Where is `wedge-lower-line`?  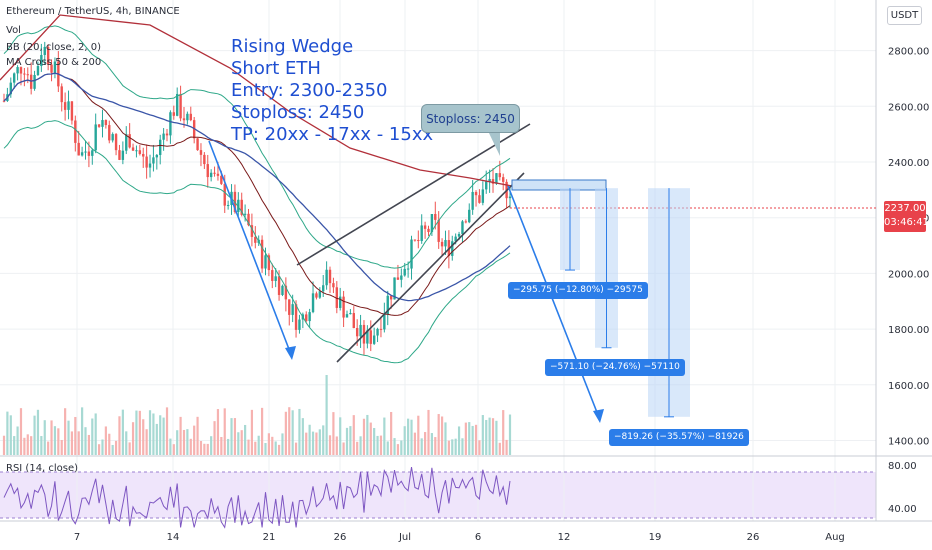 wedge-lower-line is located at coordinates (430, 267).